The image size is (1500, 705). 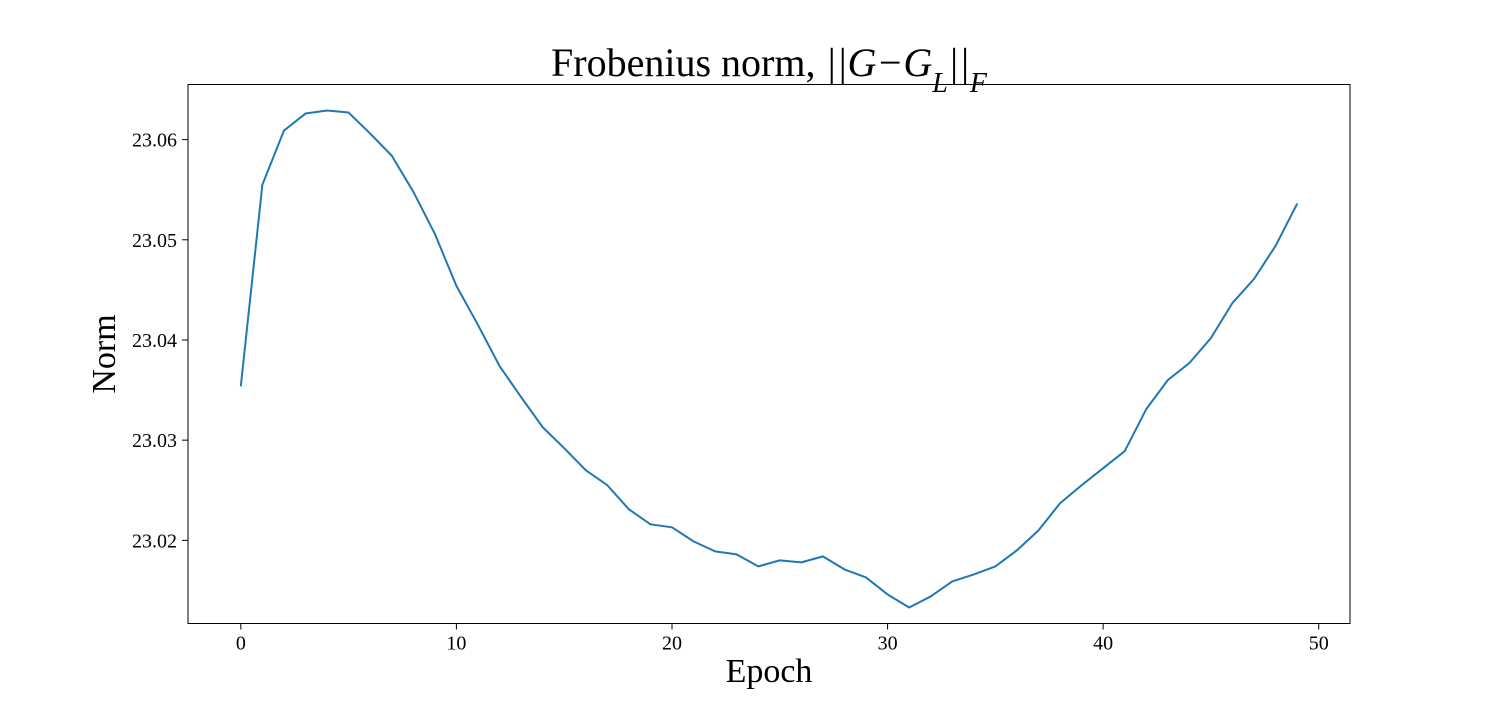 I want to click on chart-title-subscript-l: L, so click(x=939, y=83).